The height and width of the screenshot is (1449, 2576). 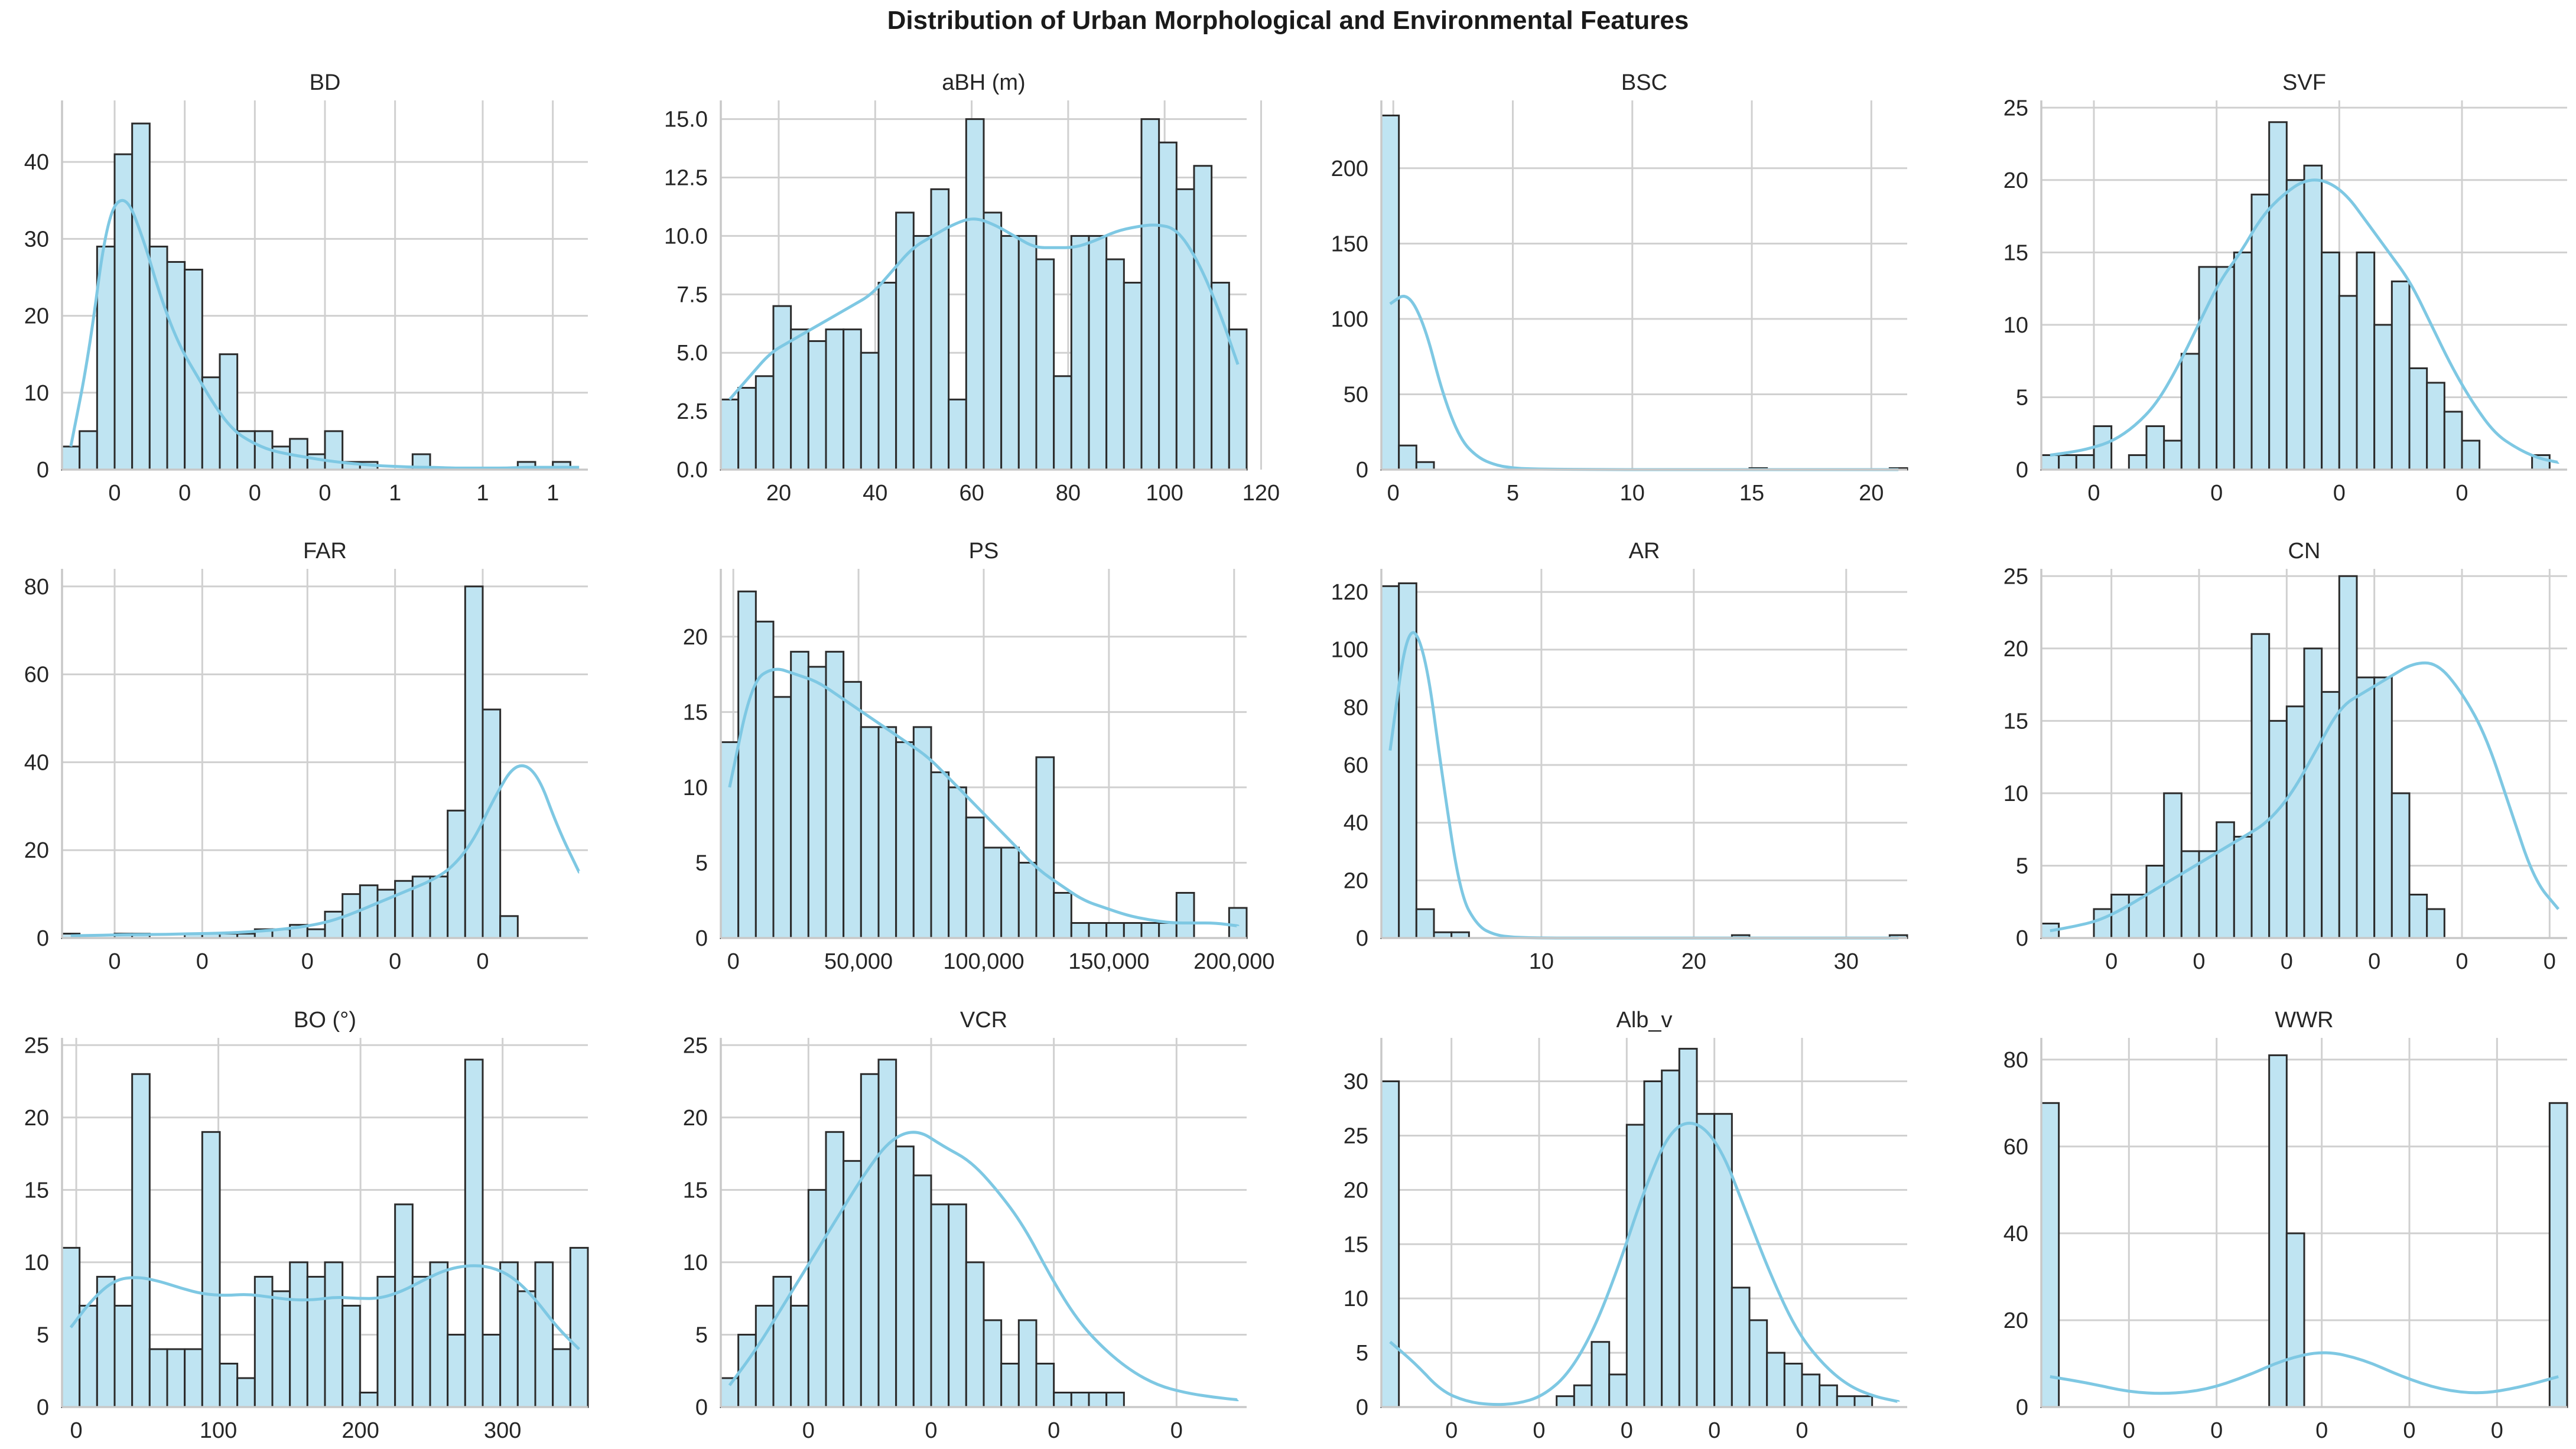 I want to click on subplot-ps: PS 0 5 10 15 20 0 50,000 100,000 150,000 200,000, so click(x=979, y=757).